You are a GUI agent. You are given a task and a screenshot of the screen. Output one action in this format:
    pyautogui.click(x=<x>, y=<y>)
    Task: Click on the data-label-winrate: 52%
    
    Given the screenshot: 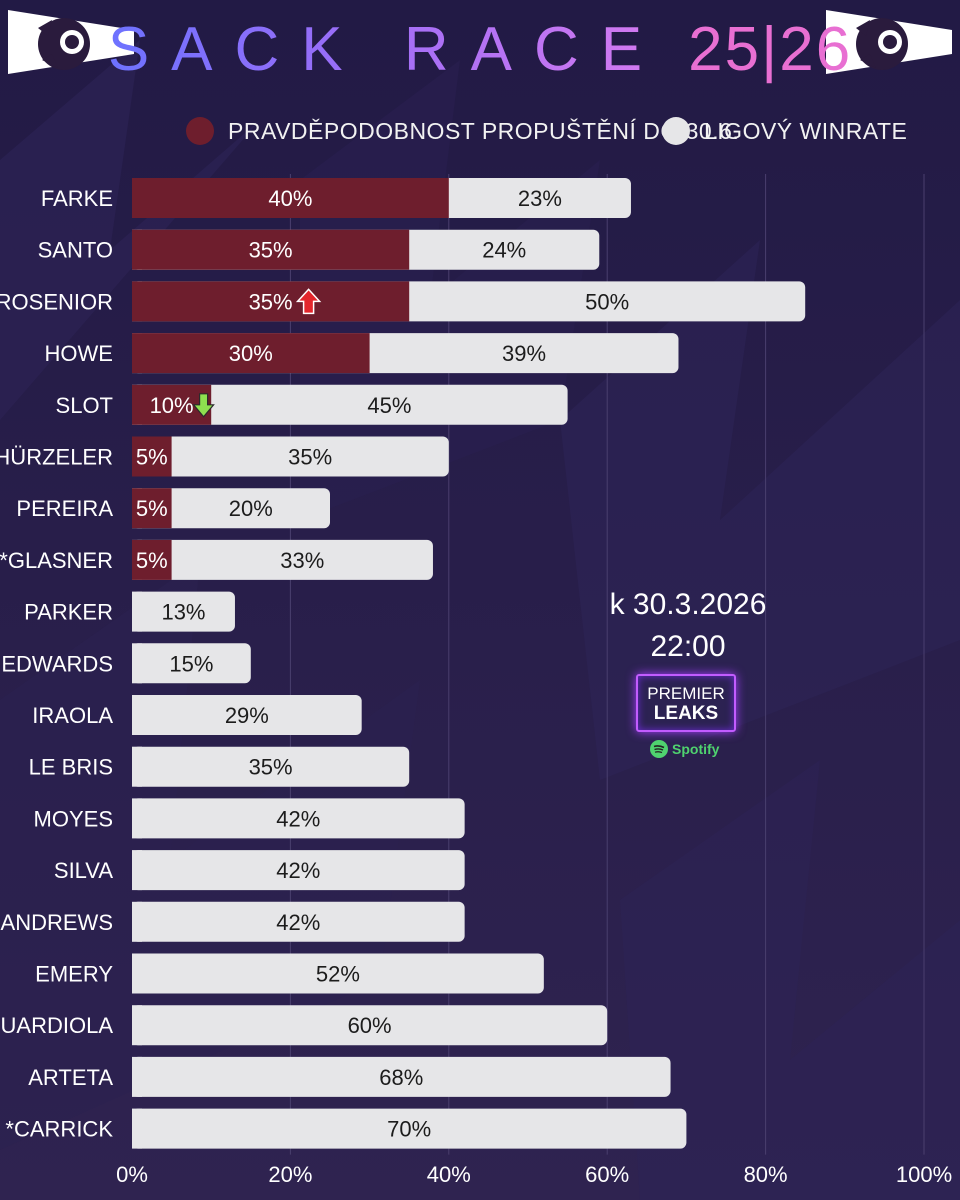 What is the action you would take?
    pyautogui.click(x=338, y=974)
    